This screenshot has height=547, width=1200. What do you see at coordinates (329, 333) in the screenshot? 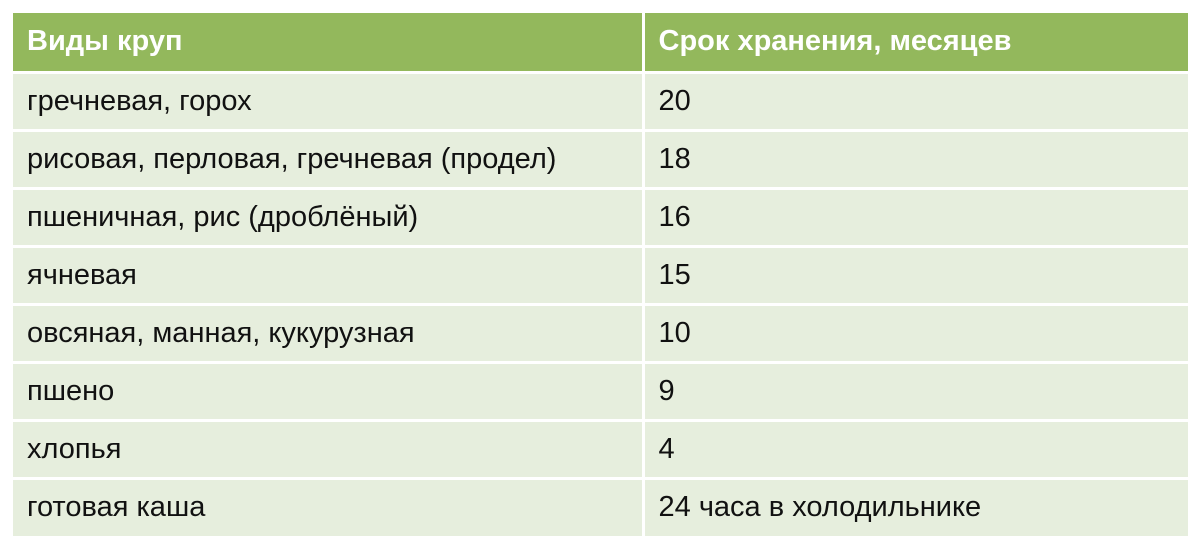
I see `grain-type-cell: овсяная, манная, кукурузная` at bounding box center [329, 333].